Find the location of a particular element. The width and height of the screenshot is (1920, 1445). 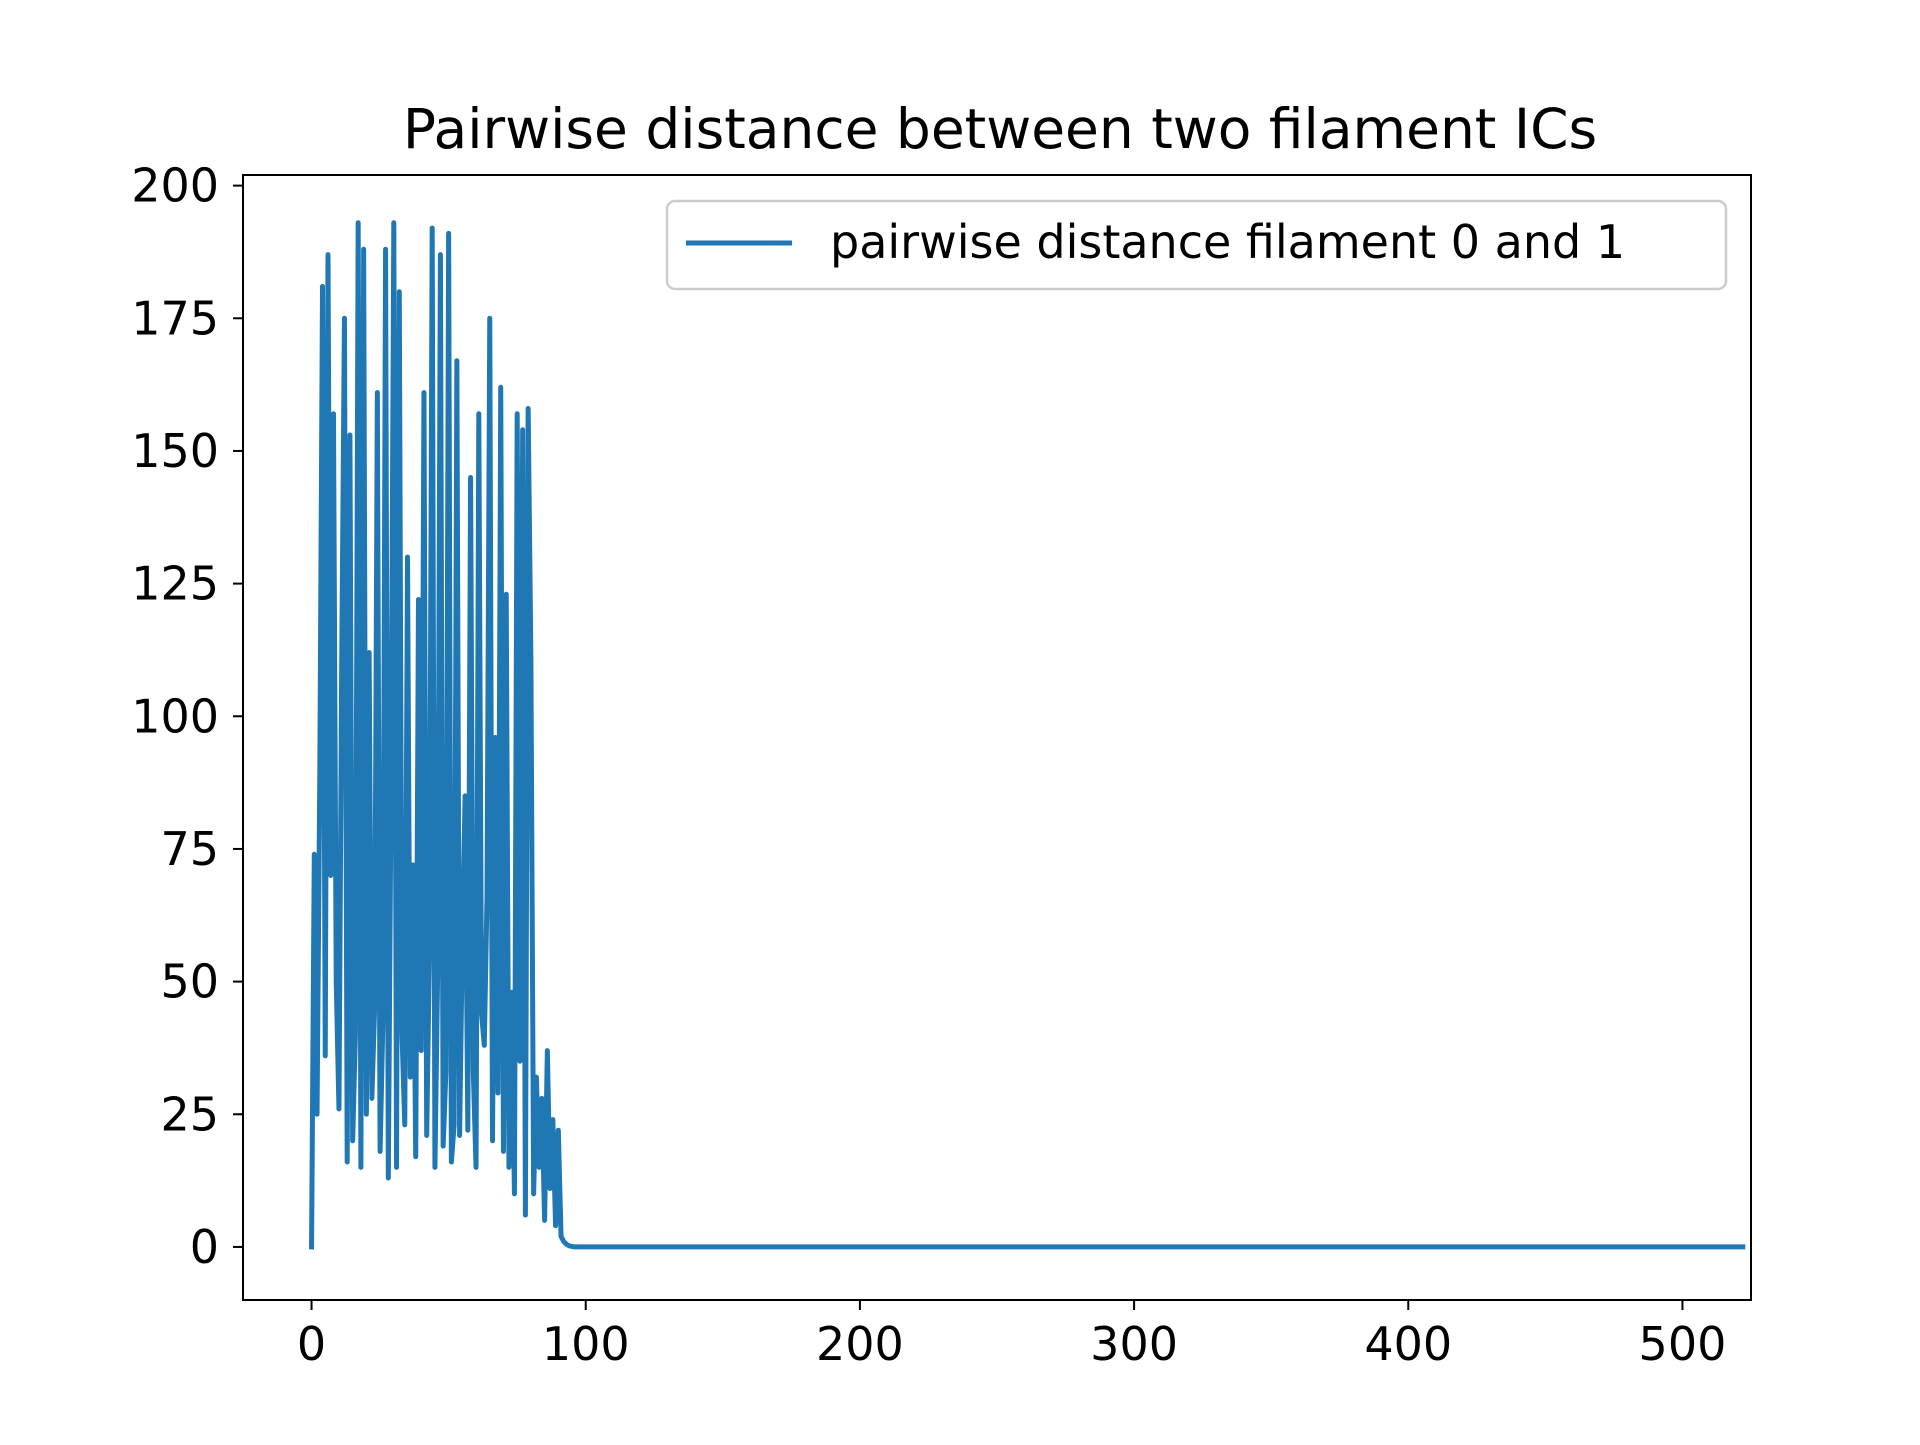

y-tick-label: 125 is located at coordinates (175, 584).